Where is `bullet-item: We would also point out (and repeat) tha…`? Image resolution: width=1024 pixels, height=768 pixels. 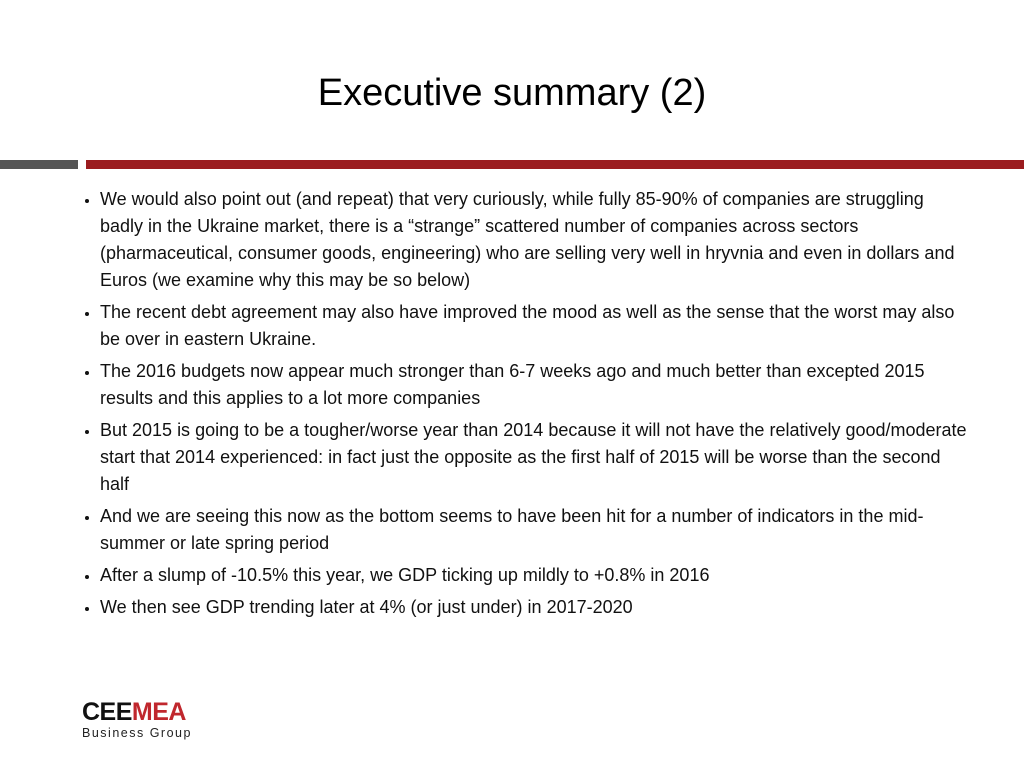 bullet-item: We would also point out (and repeat) tha… is located at coordinates (535, 240).